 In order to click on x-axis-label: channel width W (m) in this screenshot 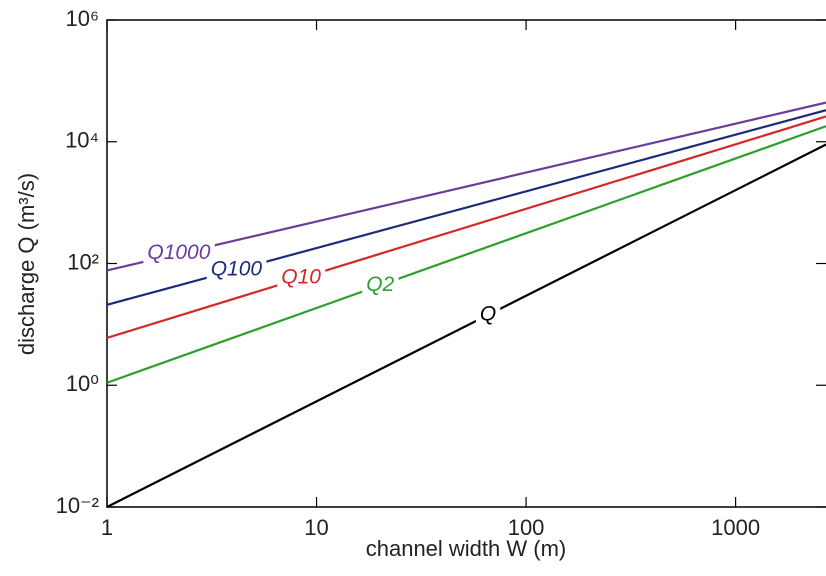, I will do `click(466, 548)`.